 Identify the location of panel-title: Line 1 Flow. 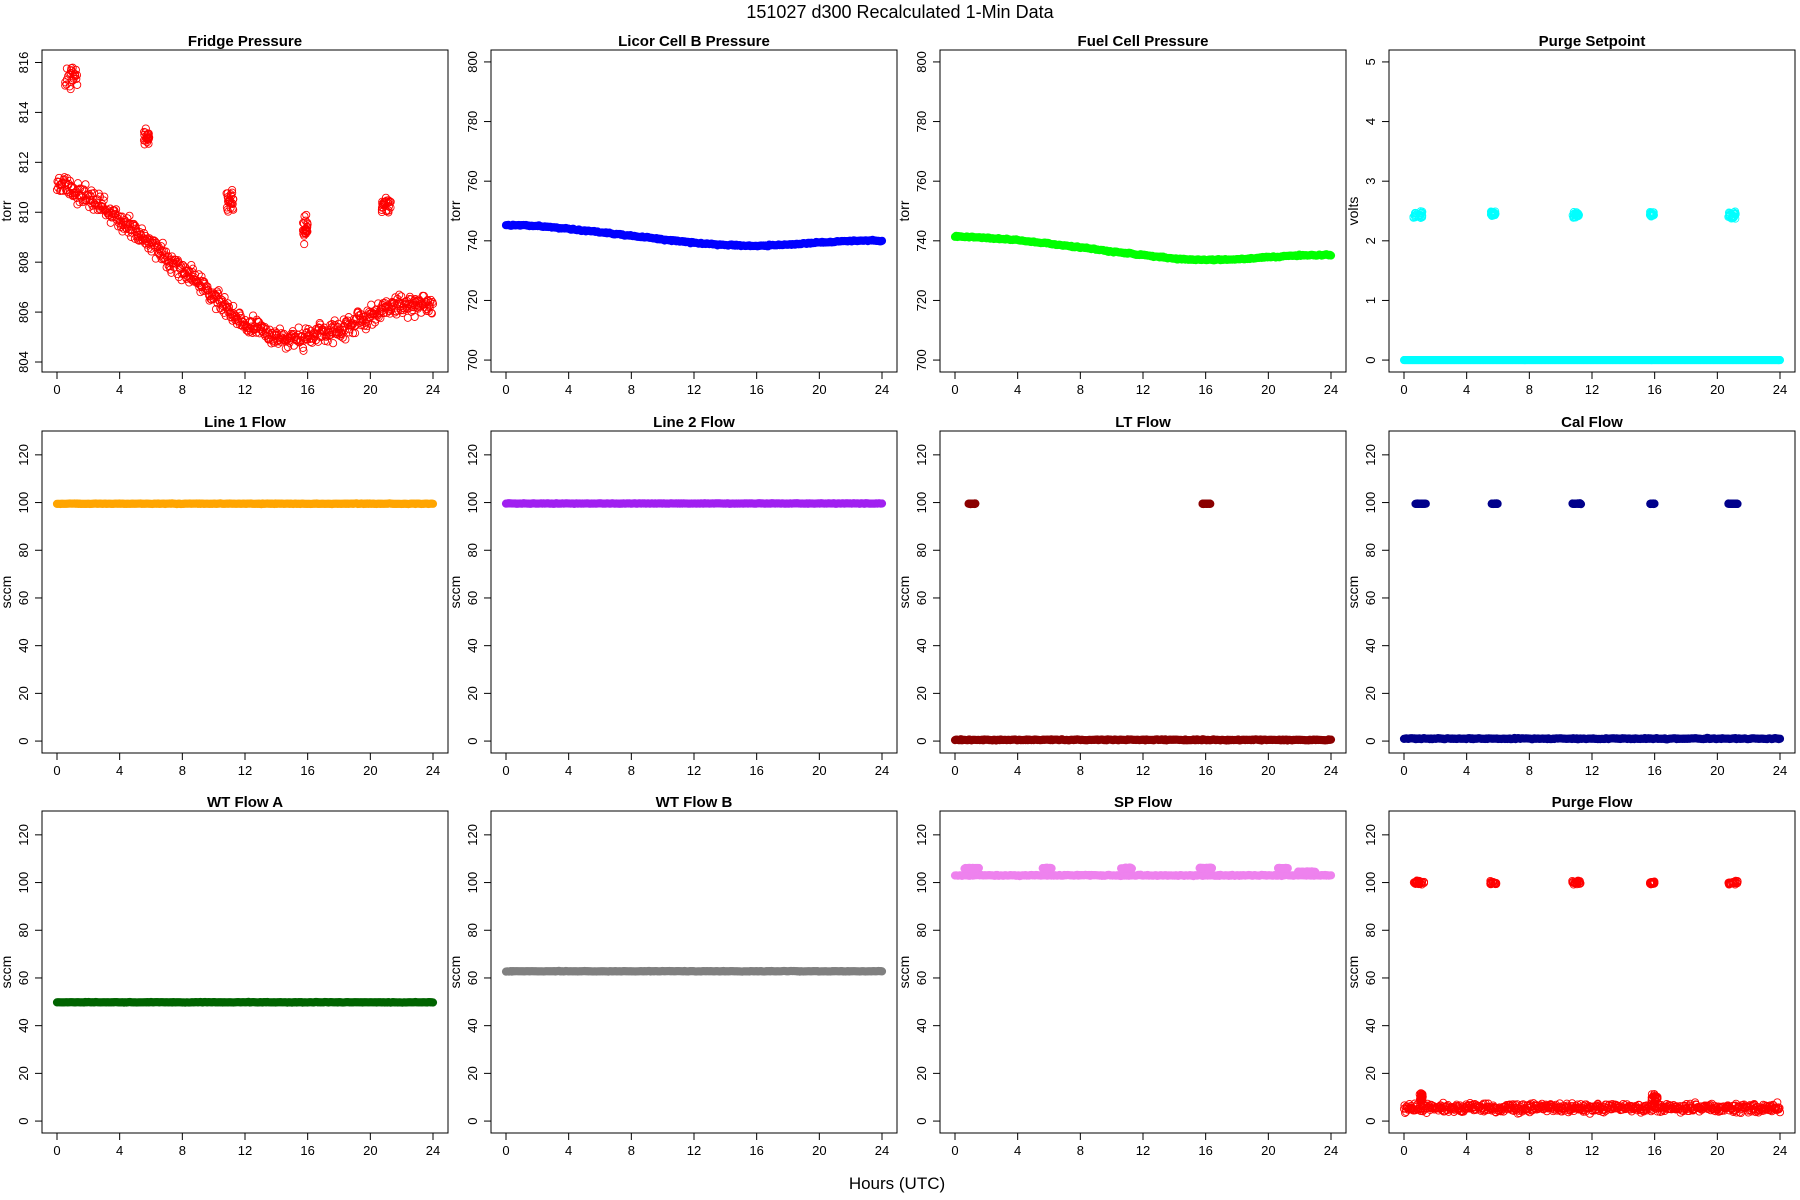
(245, 422).